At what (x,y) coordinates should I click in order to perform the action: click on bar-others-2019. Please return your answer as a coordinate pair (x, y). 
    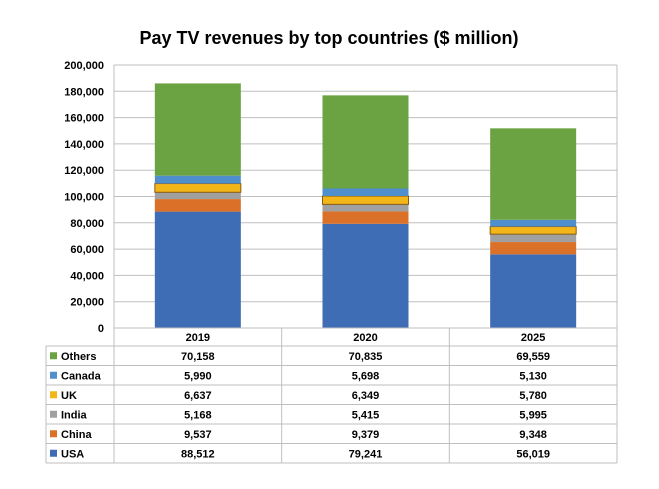
    Looking at the image, I should click on (197, 129).